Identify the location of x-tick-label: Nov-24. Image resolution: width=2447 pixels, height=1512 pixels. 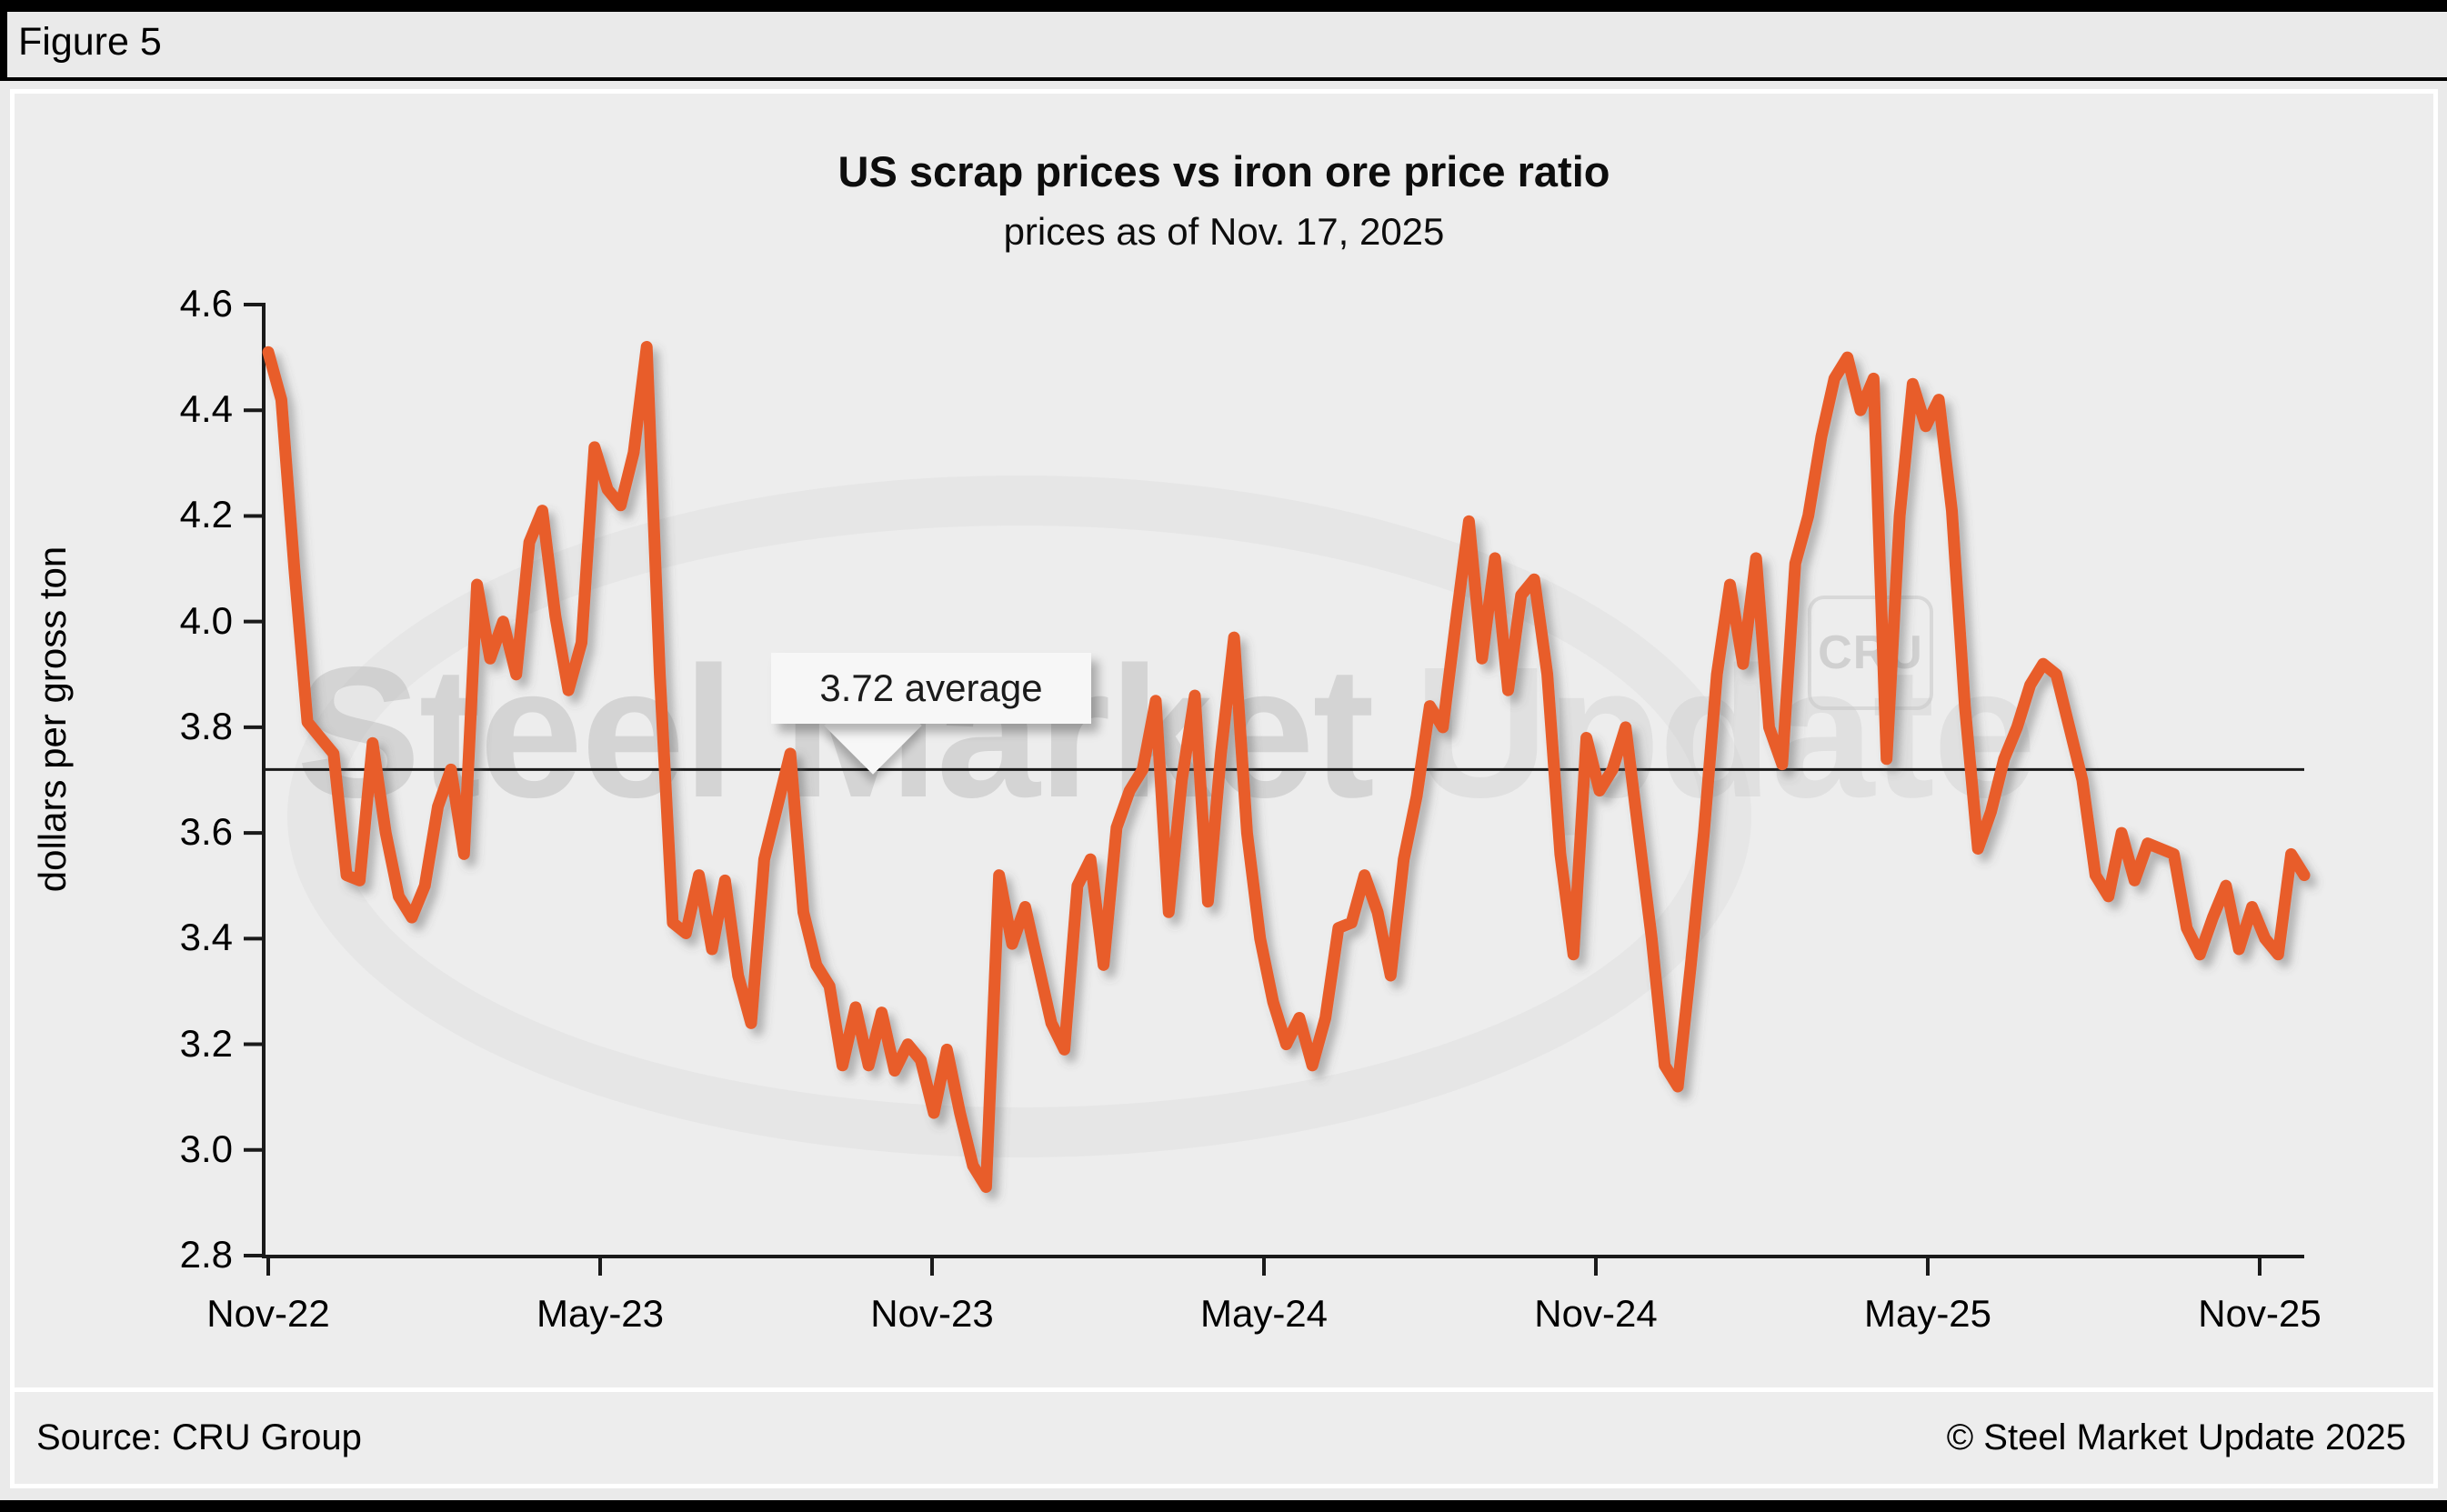
(1596, 1313).